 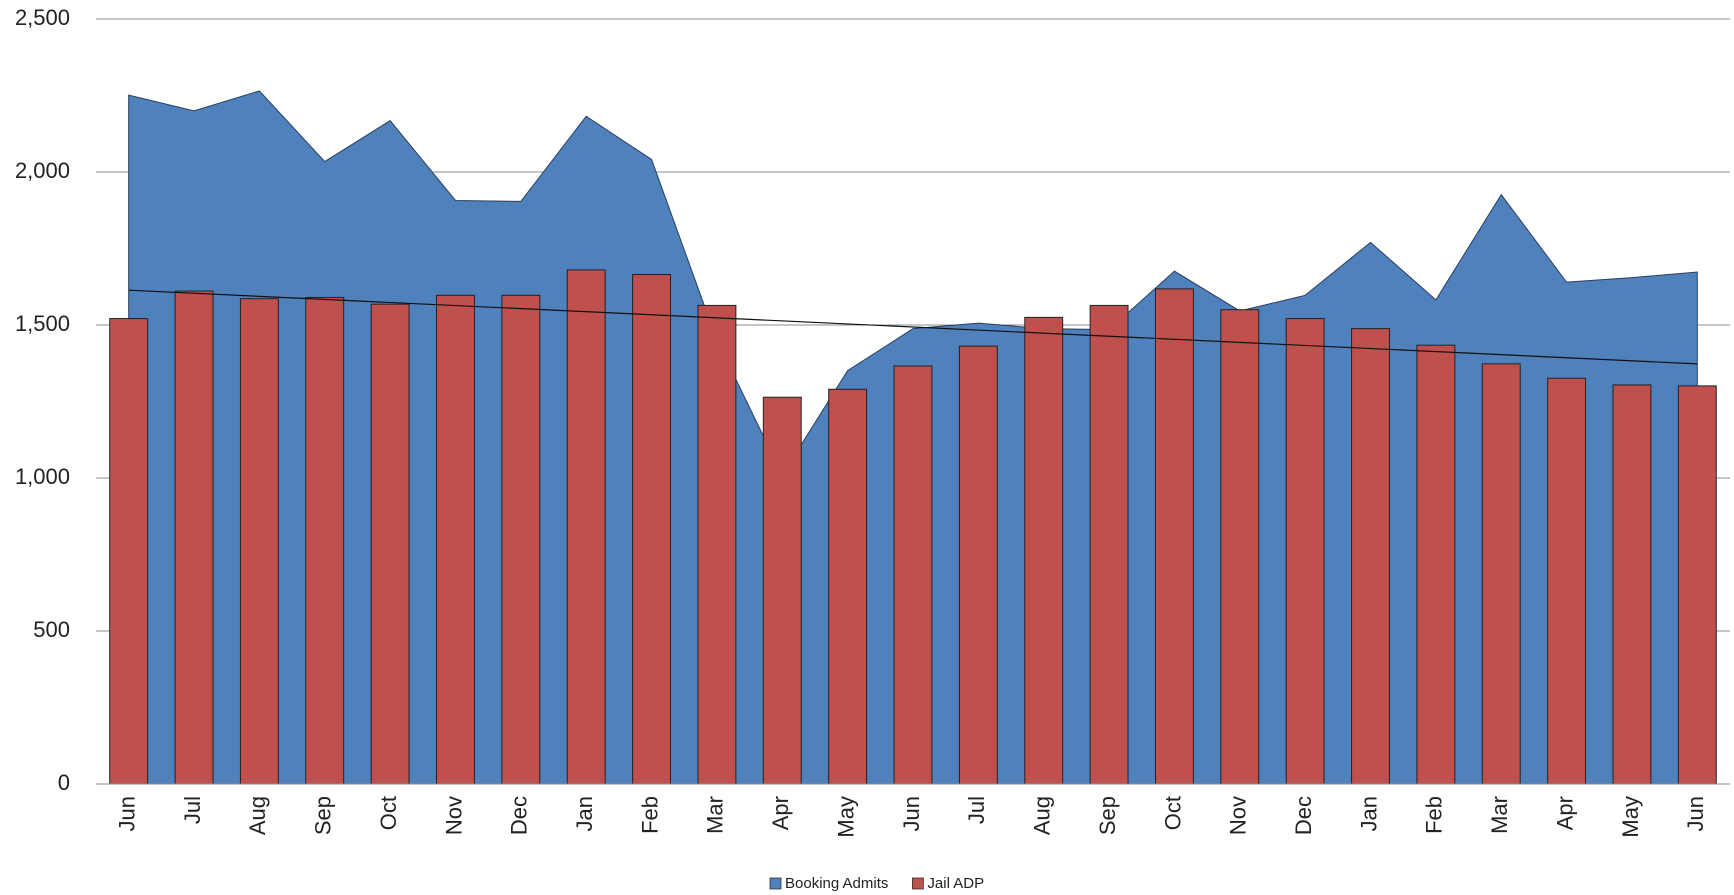 What do you see at coordinates (42, 476) in the screenshot?
I see `y-tick-label: 1,000` at bounding box center [42, 476].